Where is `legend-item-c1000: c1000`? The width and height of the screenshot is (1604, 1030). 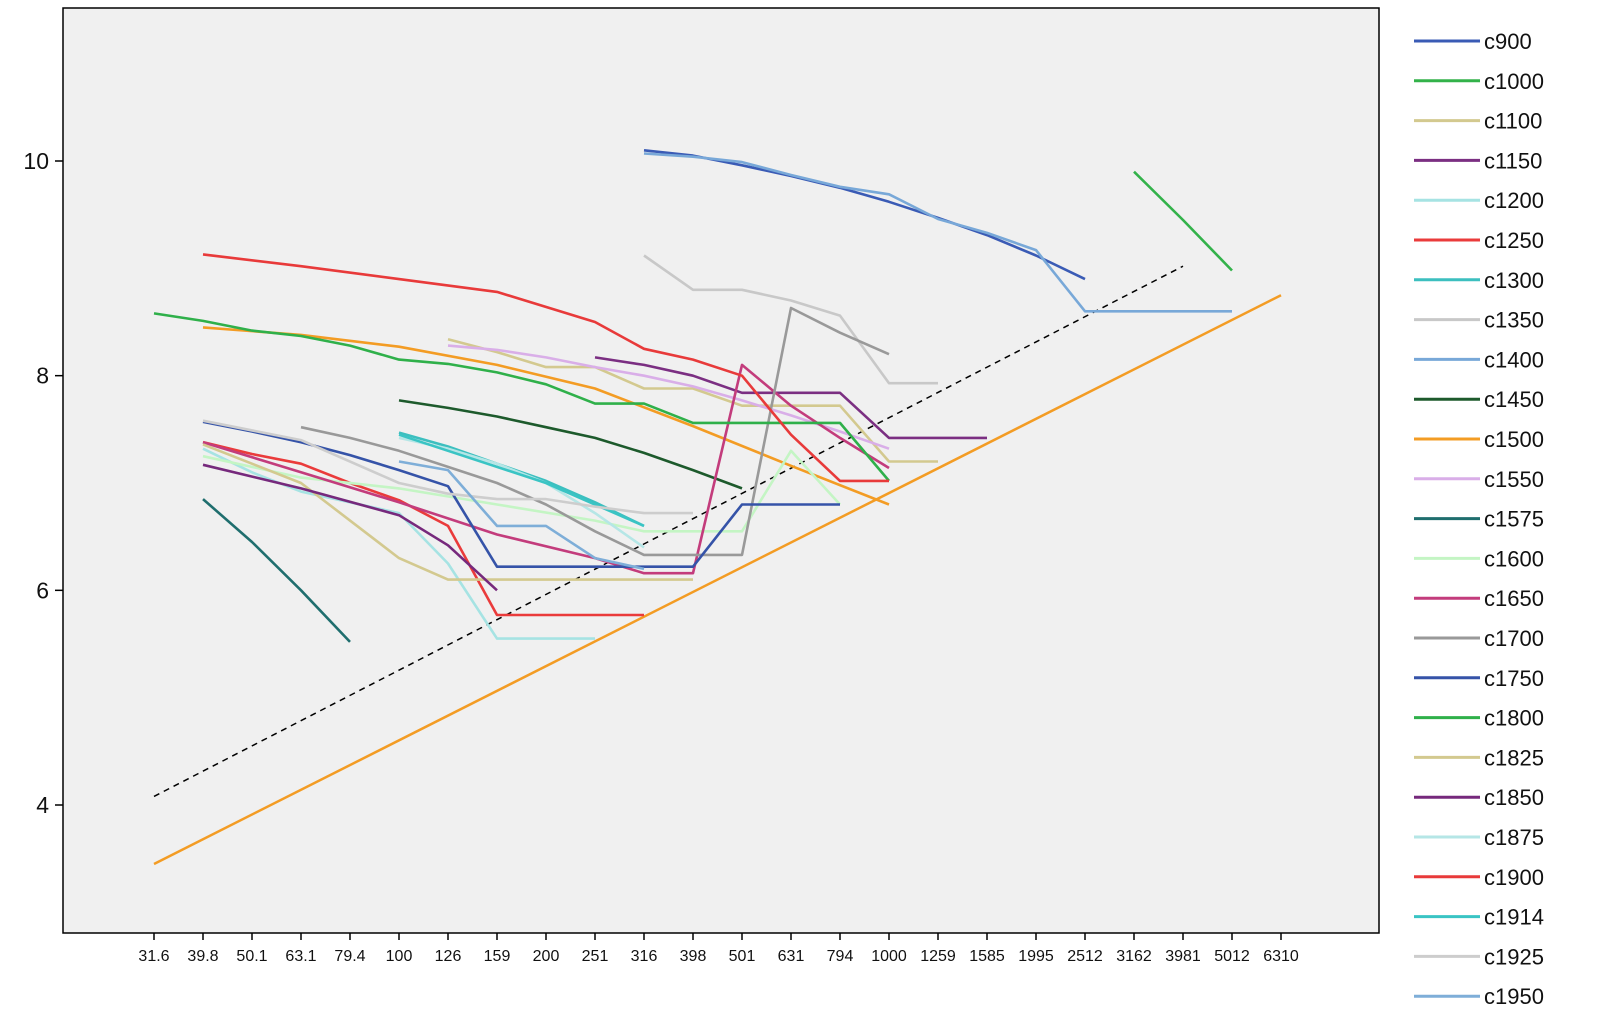 legend-item-c1000: c1000 is located at coordinates (1479, 81).